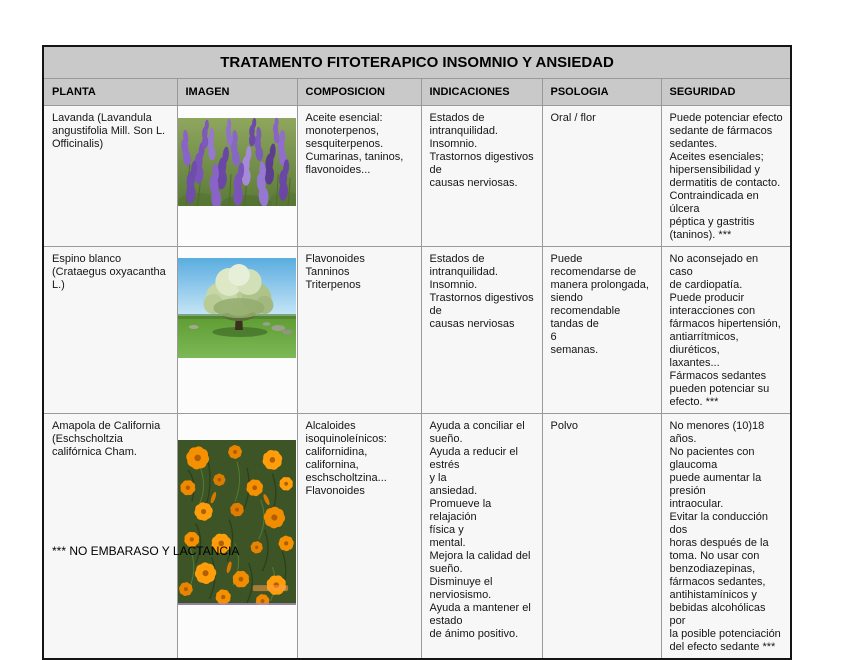 Image resolution: width=848 pixels, height=660 pixels. Describe the element at coordinates (110, 330) in the screenshot. I see `cell-planta: Espino blanco (Crataegus oxyacantha L.)` at that location.